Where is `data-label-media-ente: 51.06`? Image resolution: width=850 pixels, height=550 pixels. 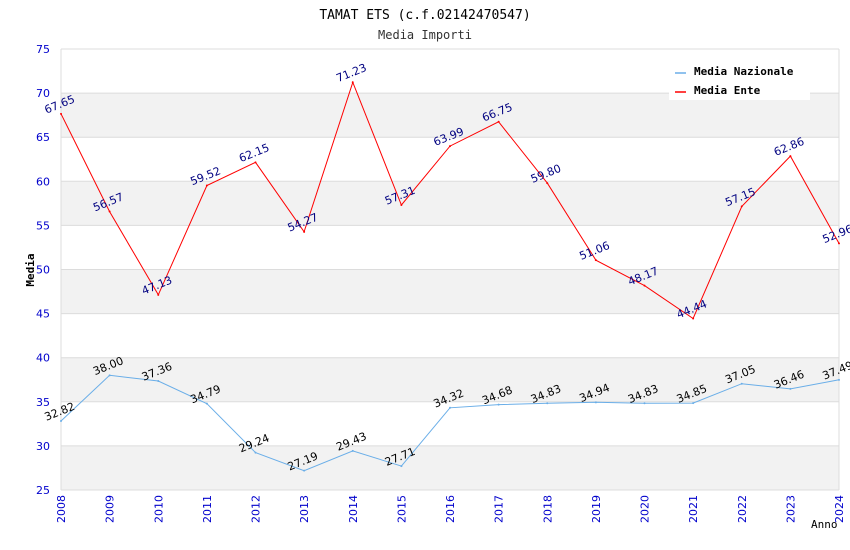 data-label-media-ente: 51.06 is located at coordinates (595, 251).